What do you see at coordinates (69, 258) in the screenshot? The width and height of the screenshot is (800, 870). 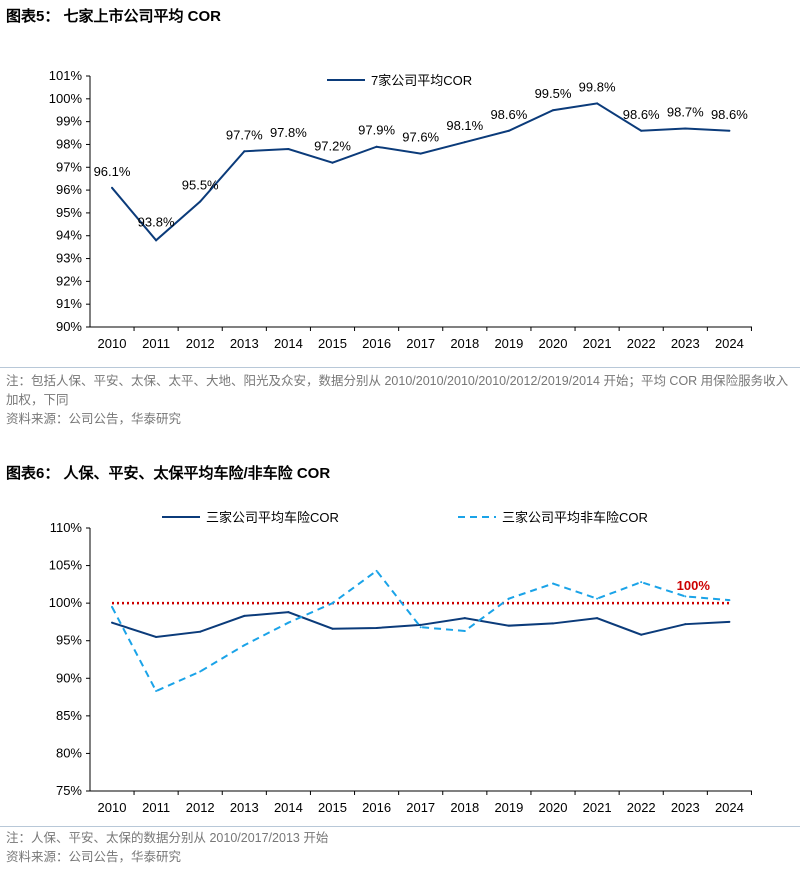 I see `y-tick-label: 93%` at bounding box center [69, 258].